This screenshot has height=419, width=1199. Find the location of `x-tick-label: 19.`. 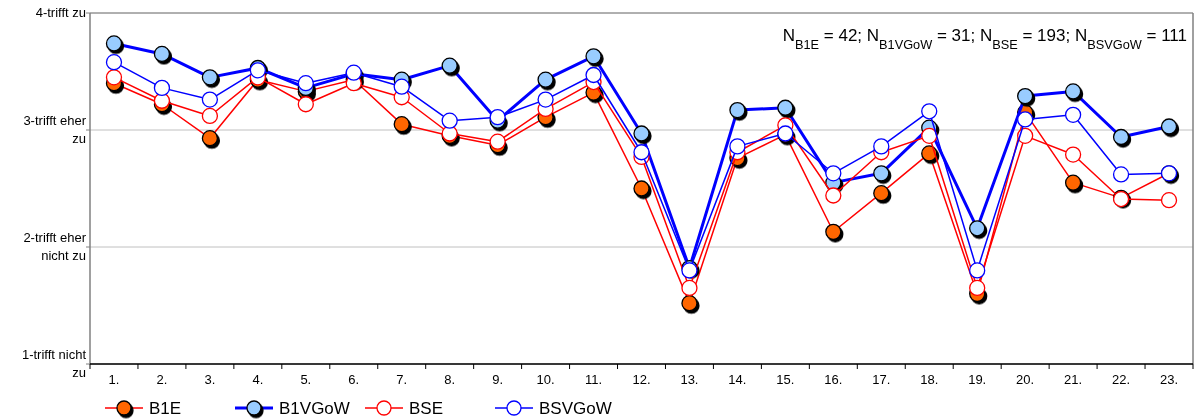

x-tick-label: 19. is located at coordinates (977, 379).